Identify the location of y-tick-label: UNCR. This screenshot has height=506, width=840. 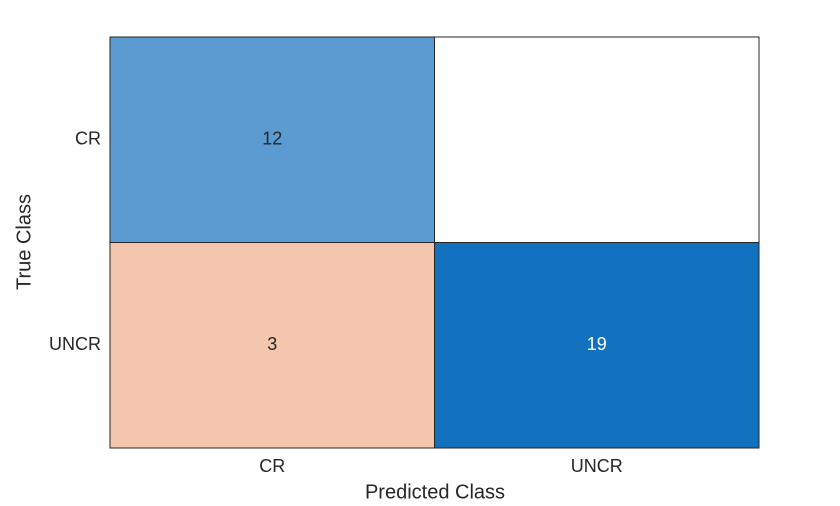
(75, 344).